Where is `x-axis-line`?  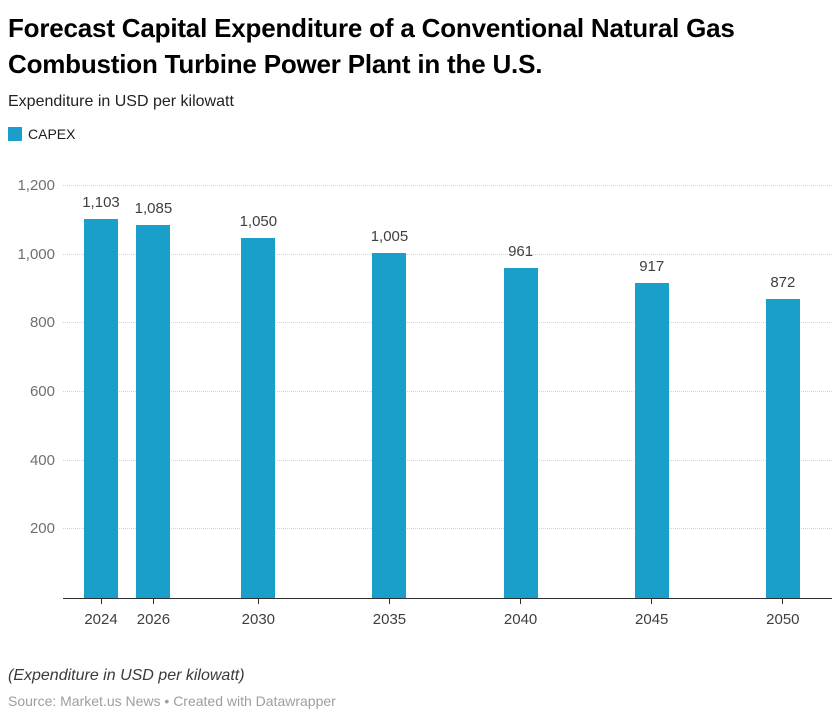 x-axis-line is located at coordinates (447, 598).